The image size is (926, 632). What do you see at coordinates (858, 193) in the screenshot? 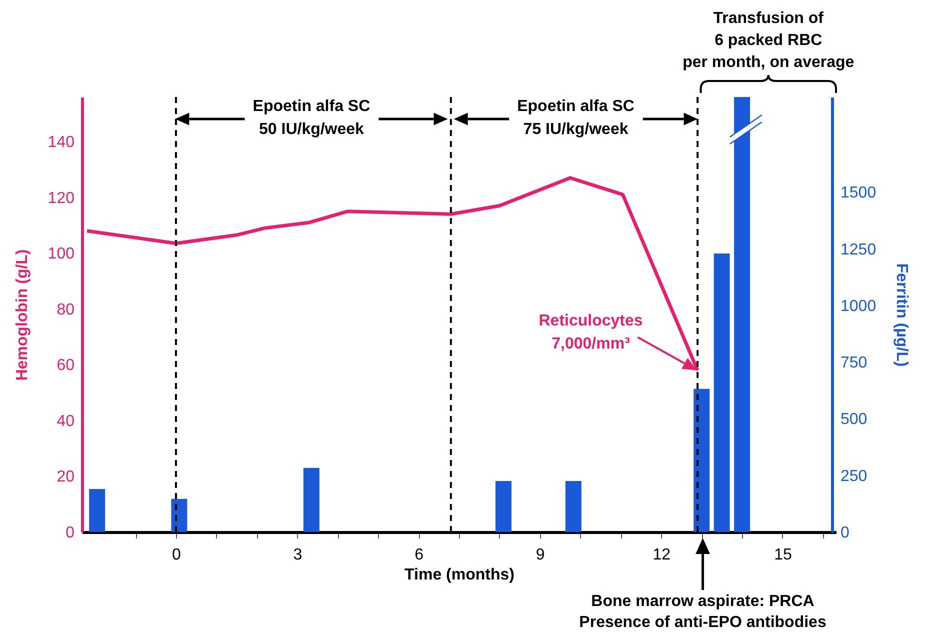
I see `y2-tick-label: 1500` at bounding box center [858, 193].